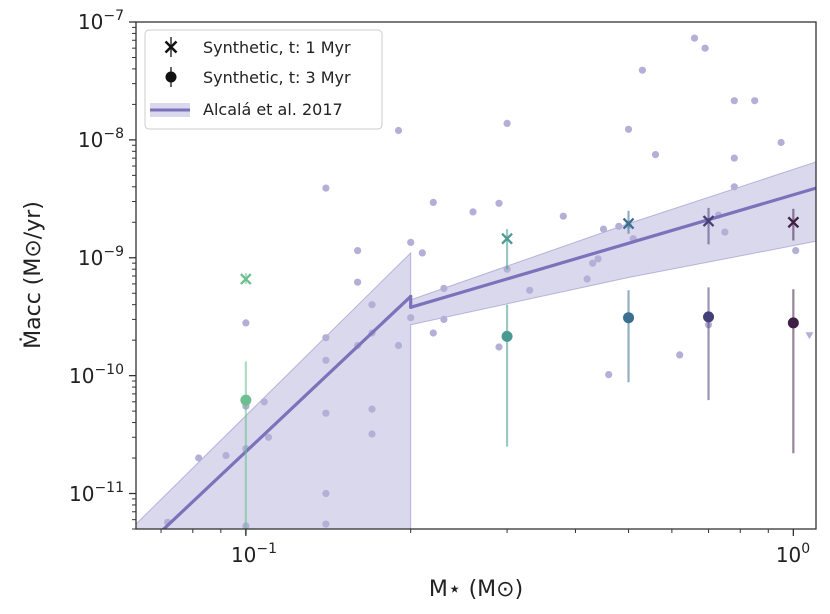  Describe the element at coordinates (170, 110) in the screenshot. I see `legend-marker-line` at that location.